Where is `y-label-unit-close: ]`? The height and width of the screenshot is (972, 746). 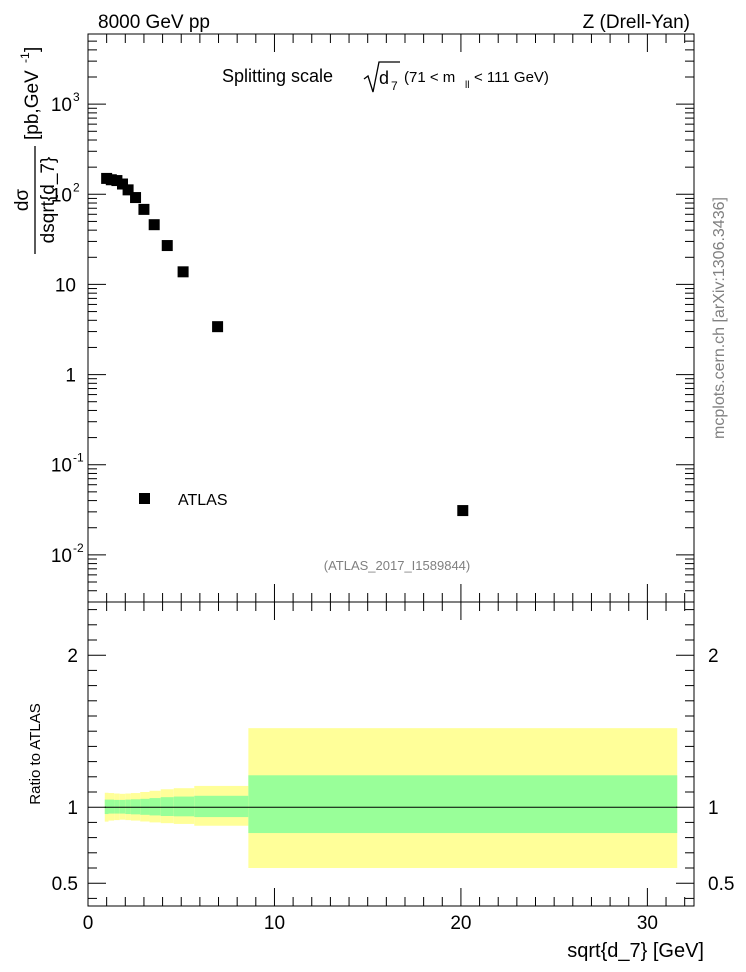 y-label-unit-close: ] is located at coordinates (32, 49).